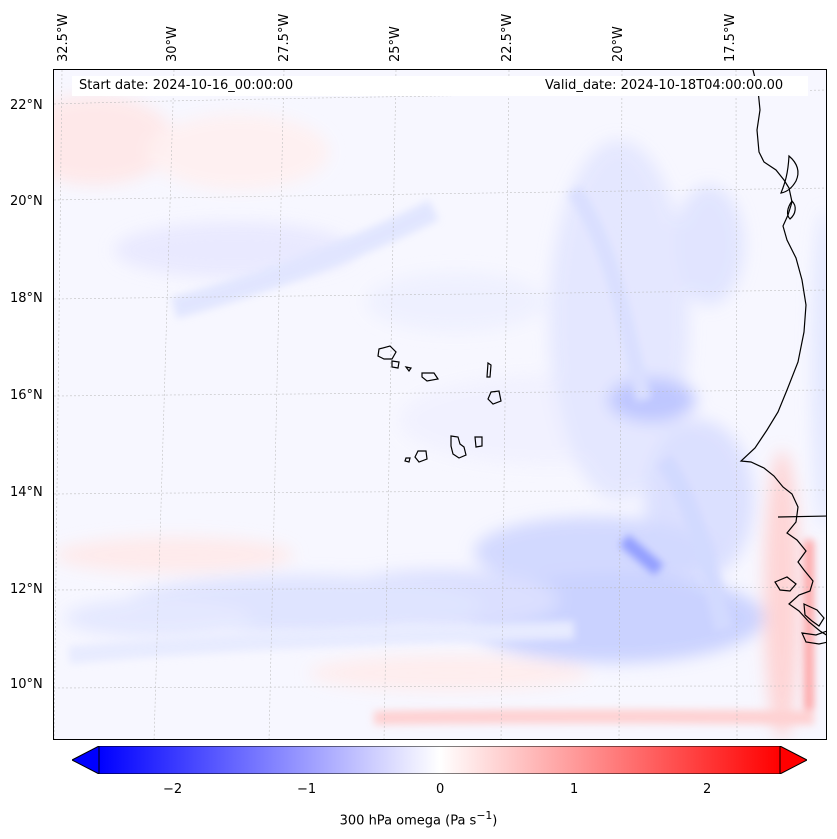  What do you see at coordinates (85, 760) in the screenshot?
I see `colorbar-min-arrow` at bounding box center [85, 760].